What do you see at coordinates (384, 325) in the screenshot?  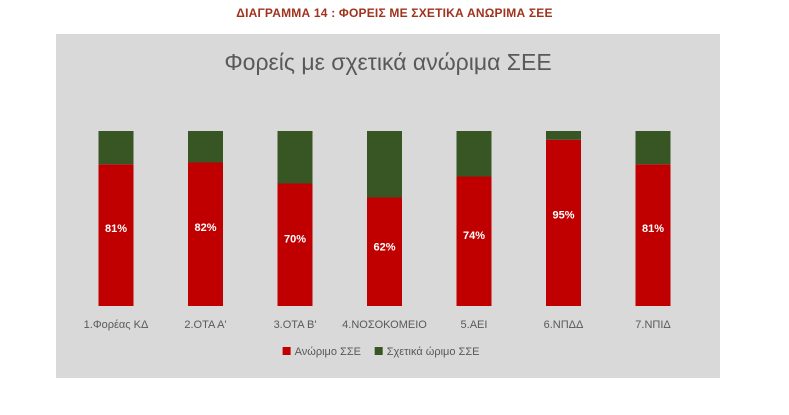 I see `x-tick-label: 4.ΝΟΣΟΚΟΜΕΙΟ` at bounding box center [384, 325].